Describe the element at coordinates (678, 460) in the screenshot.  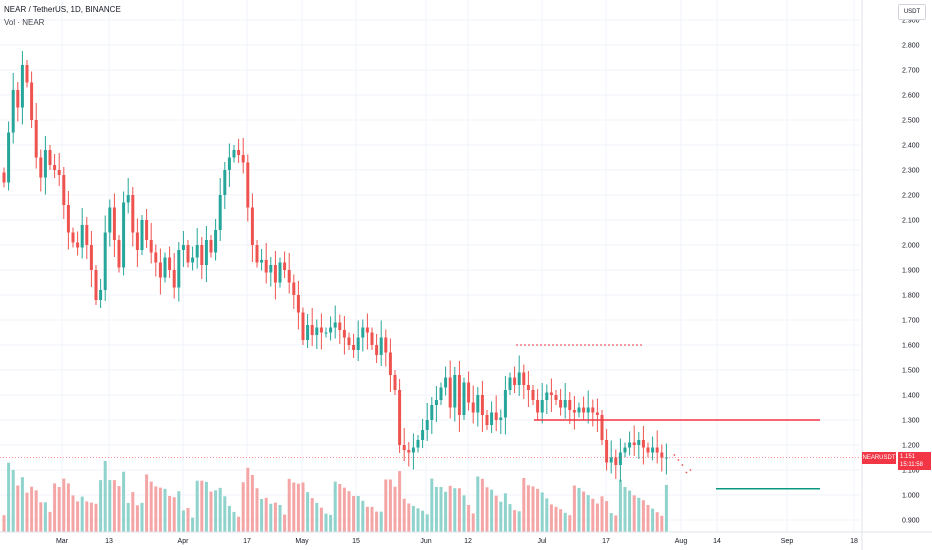
I see `projection-dot` at that location.